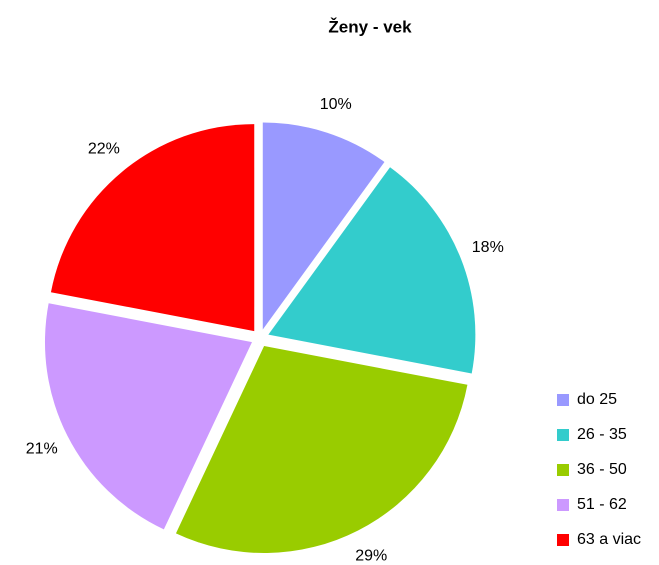 This screenshot has height=565, width=659. Describe the element at coordinates (336, 104) in the screenshot. I see `data-label: 10%` at that location.